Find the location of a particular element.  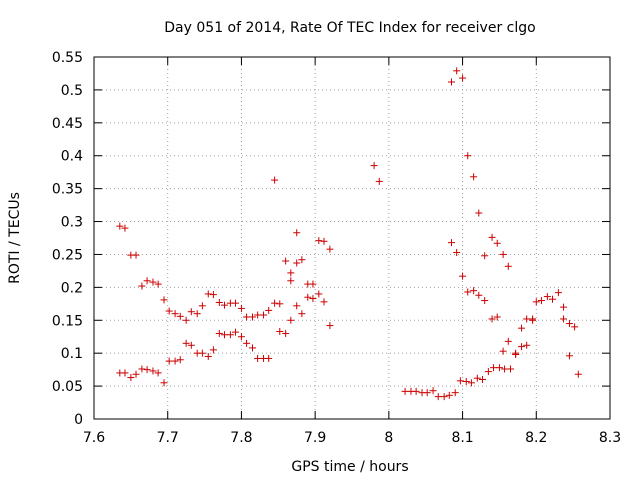

x-tick-label: 8.2 is located at coordinates (536, 438).